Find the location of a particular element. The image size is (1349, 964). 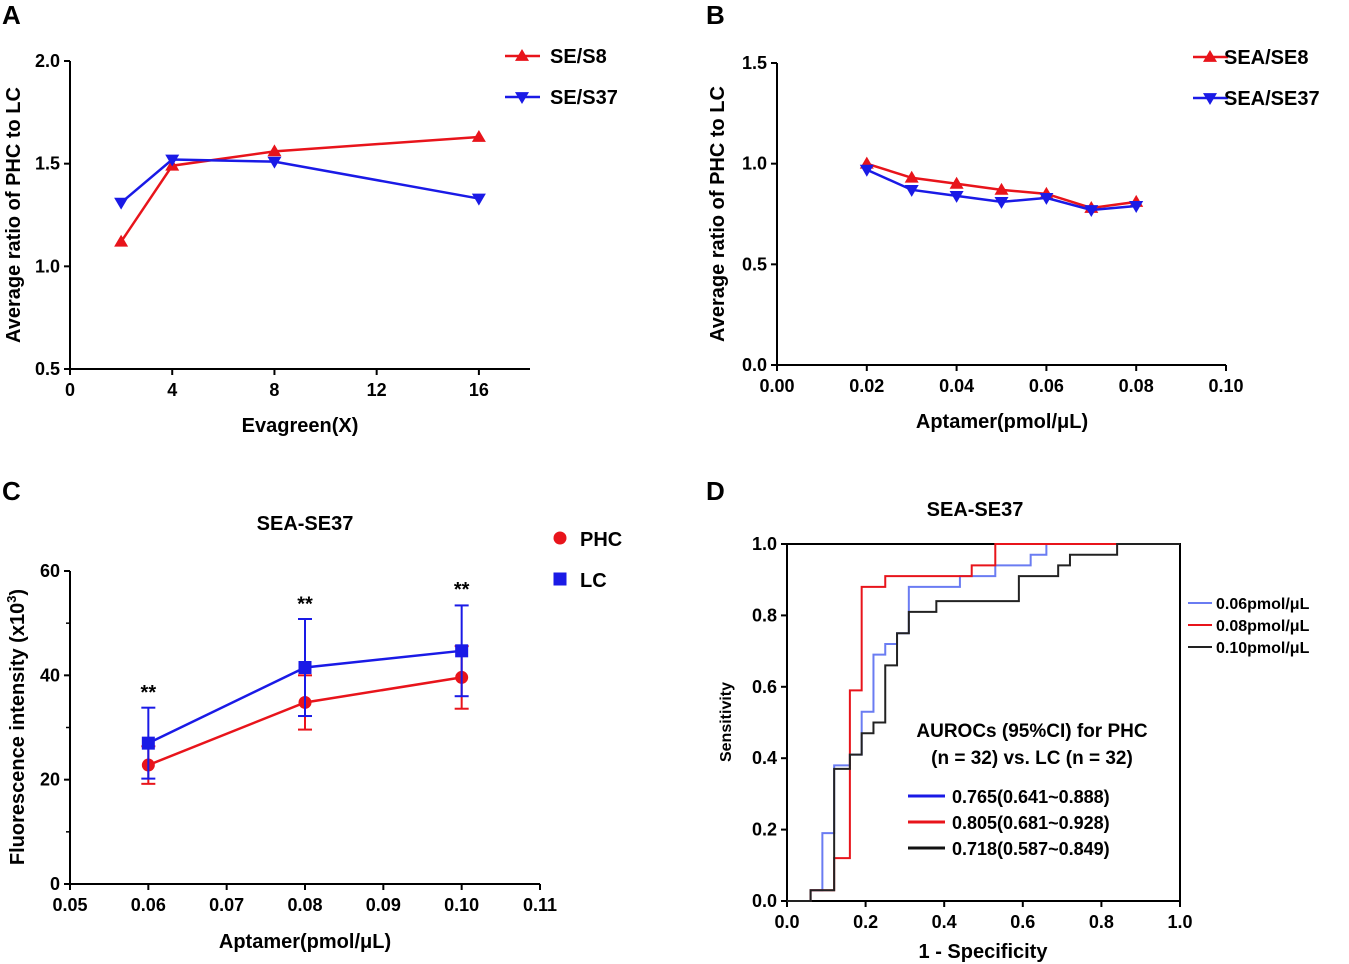

panel-d-y-axis-title: Sensitivity is located at coordinates (726, 722).